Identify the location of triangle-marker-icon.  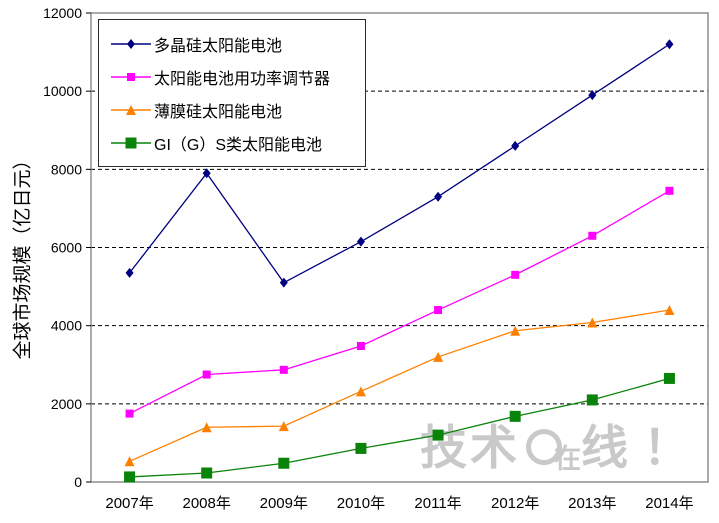
(131, 109).